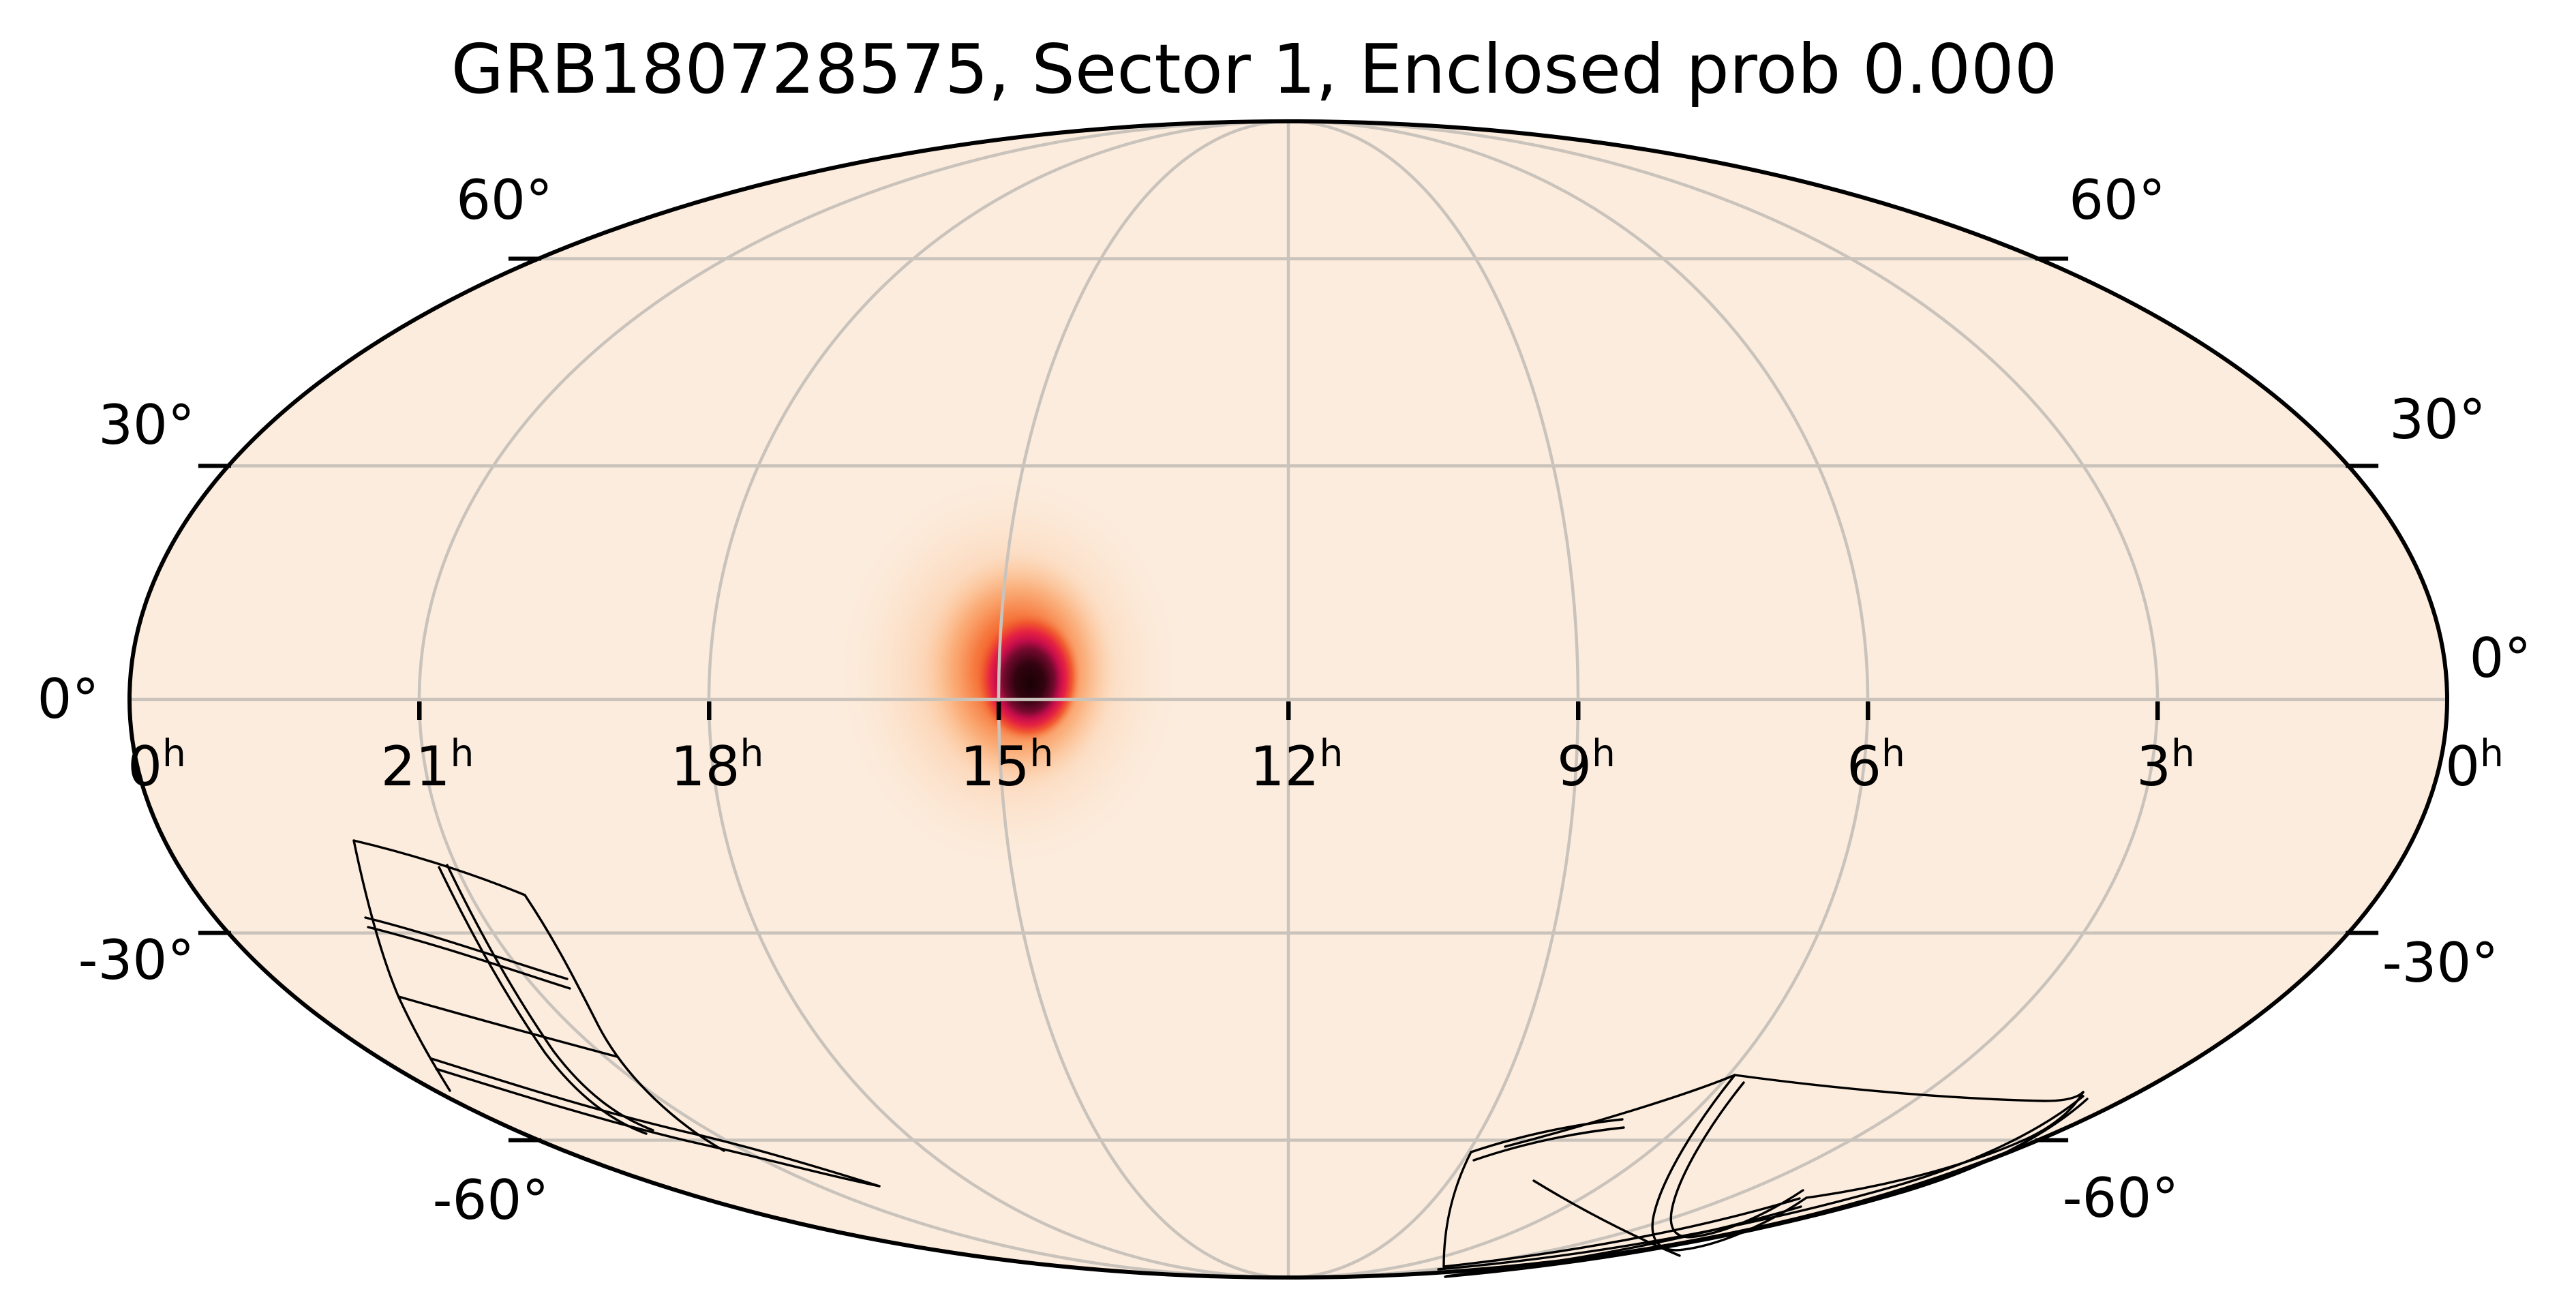 Image resolution: width=2576 pixels, height=1315 pixels. Describe the element at coordinates (2362, 933) in the screenshot. I see `dec-tick-right--30` at that location.